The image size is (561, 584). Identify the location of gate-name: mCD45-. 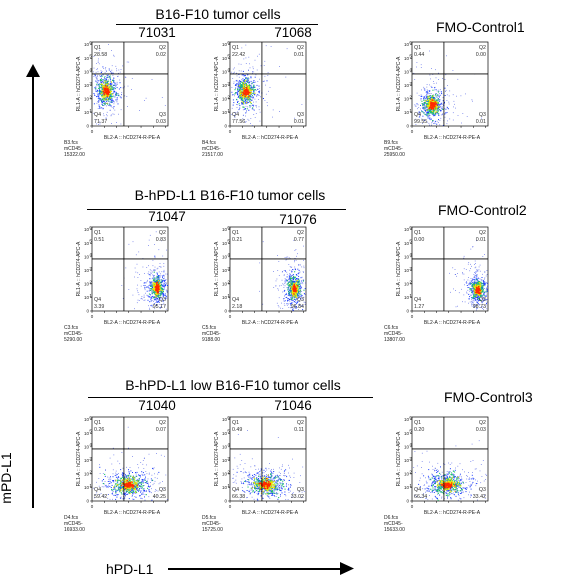
(211, 149).